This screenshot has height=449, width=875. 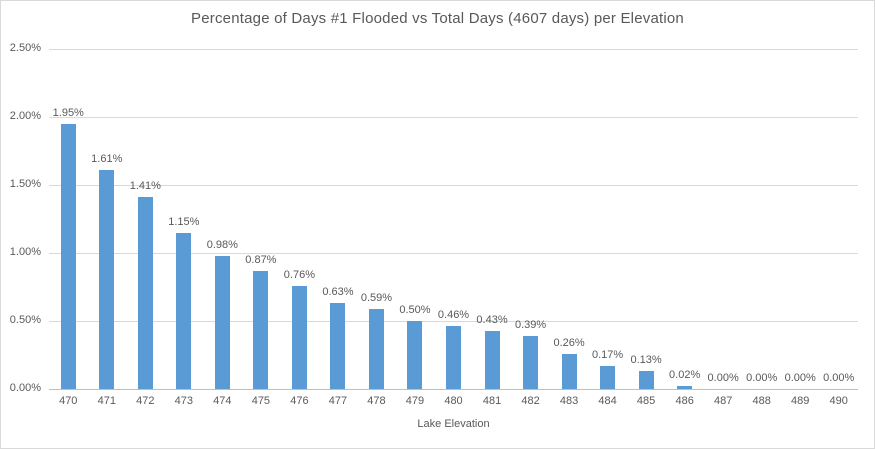 What do you see at coordinates (299, 401) in the screenshot?
I see `x-axis-tick-label: 476` at bounding box center [299, 401].